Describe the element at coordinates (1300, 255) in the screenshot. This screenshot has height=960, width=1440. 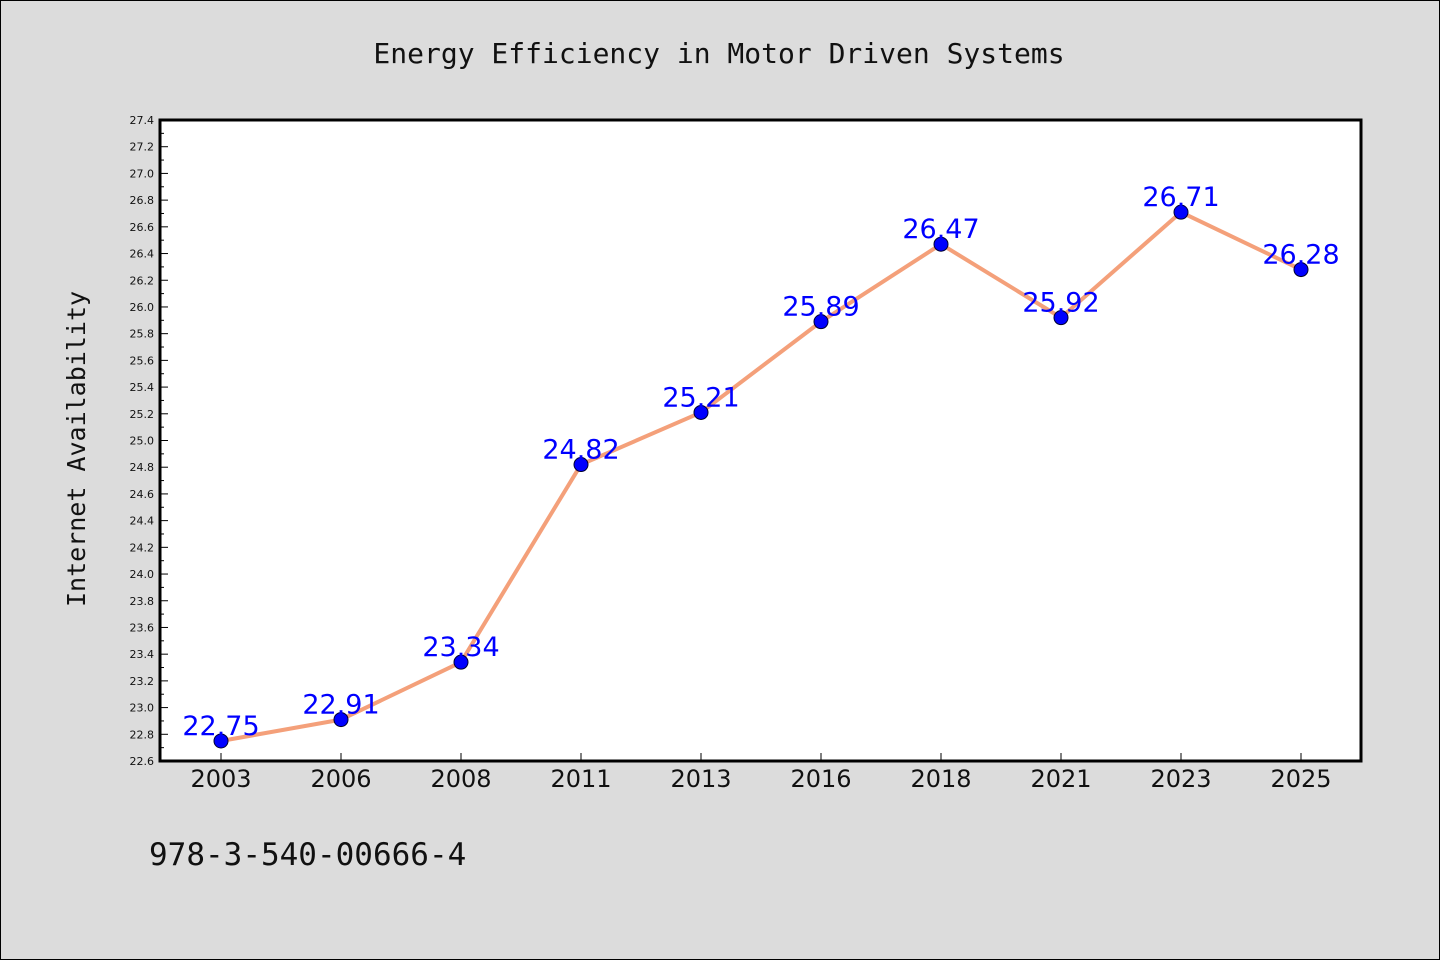
I see `data-label: 26.28` at that location.